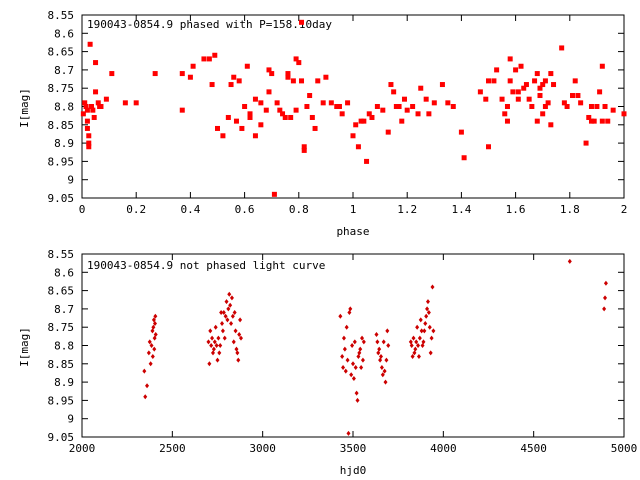 This screenshot has height=480, width=640. What do you see at coordinates (64, 272) in the screenshot?
I see `lightcurve-y-tick-label: 8.6` at bounding box center [64, 272].